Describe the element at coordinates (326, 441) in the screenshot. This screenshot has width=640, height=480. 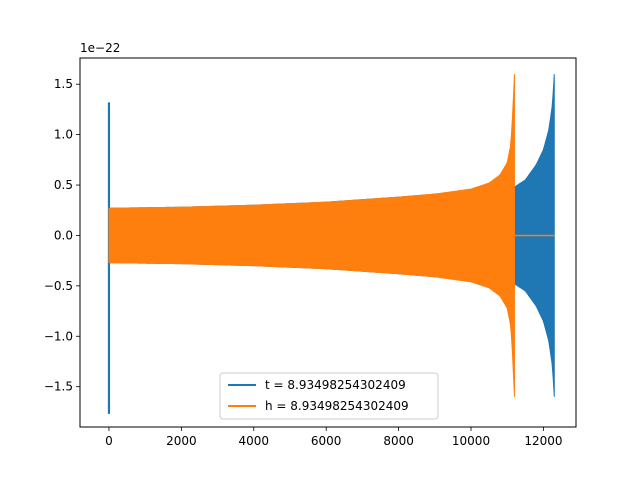
I see `x-tick-label: 6000` at that location.